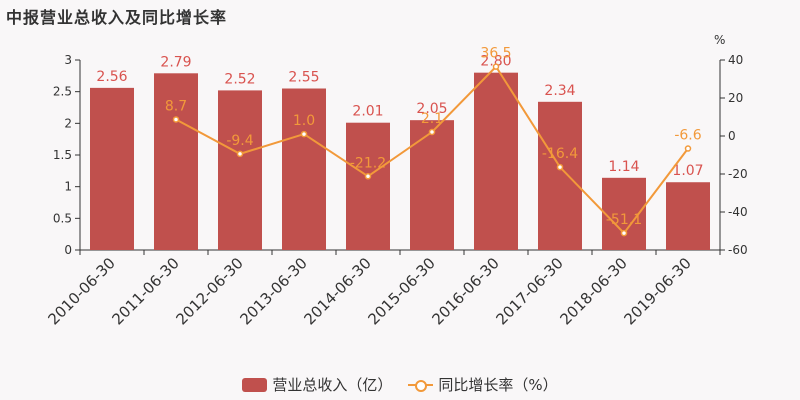 This screenshot has height=400, width=800. Describe the element at coordinates (593, 291) in the screenshot. I see `x-tick-label: 2018-06-30` at that location.